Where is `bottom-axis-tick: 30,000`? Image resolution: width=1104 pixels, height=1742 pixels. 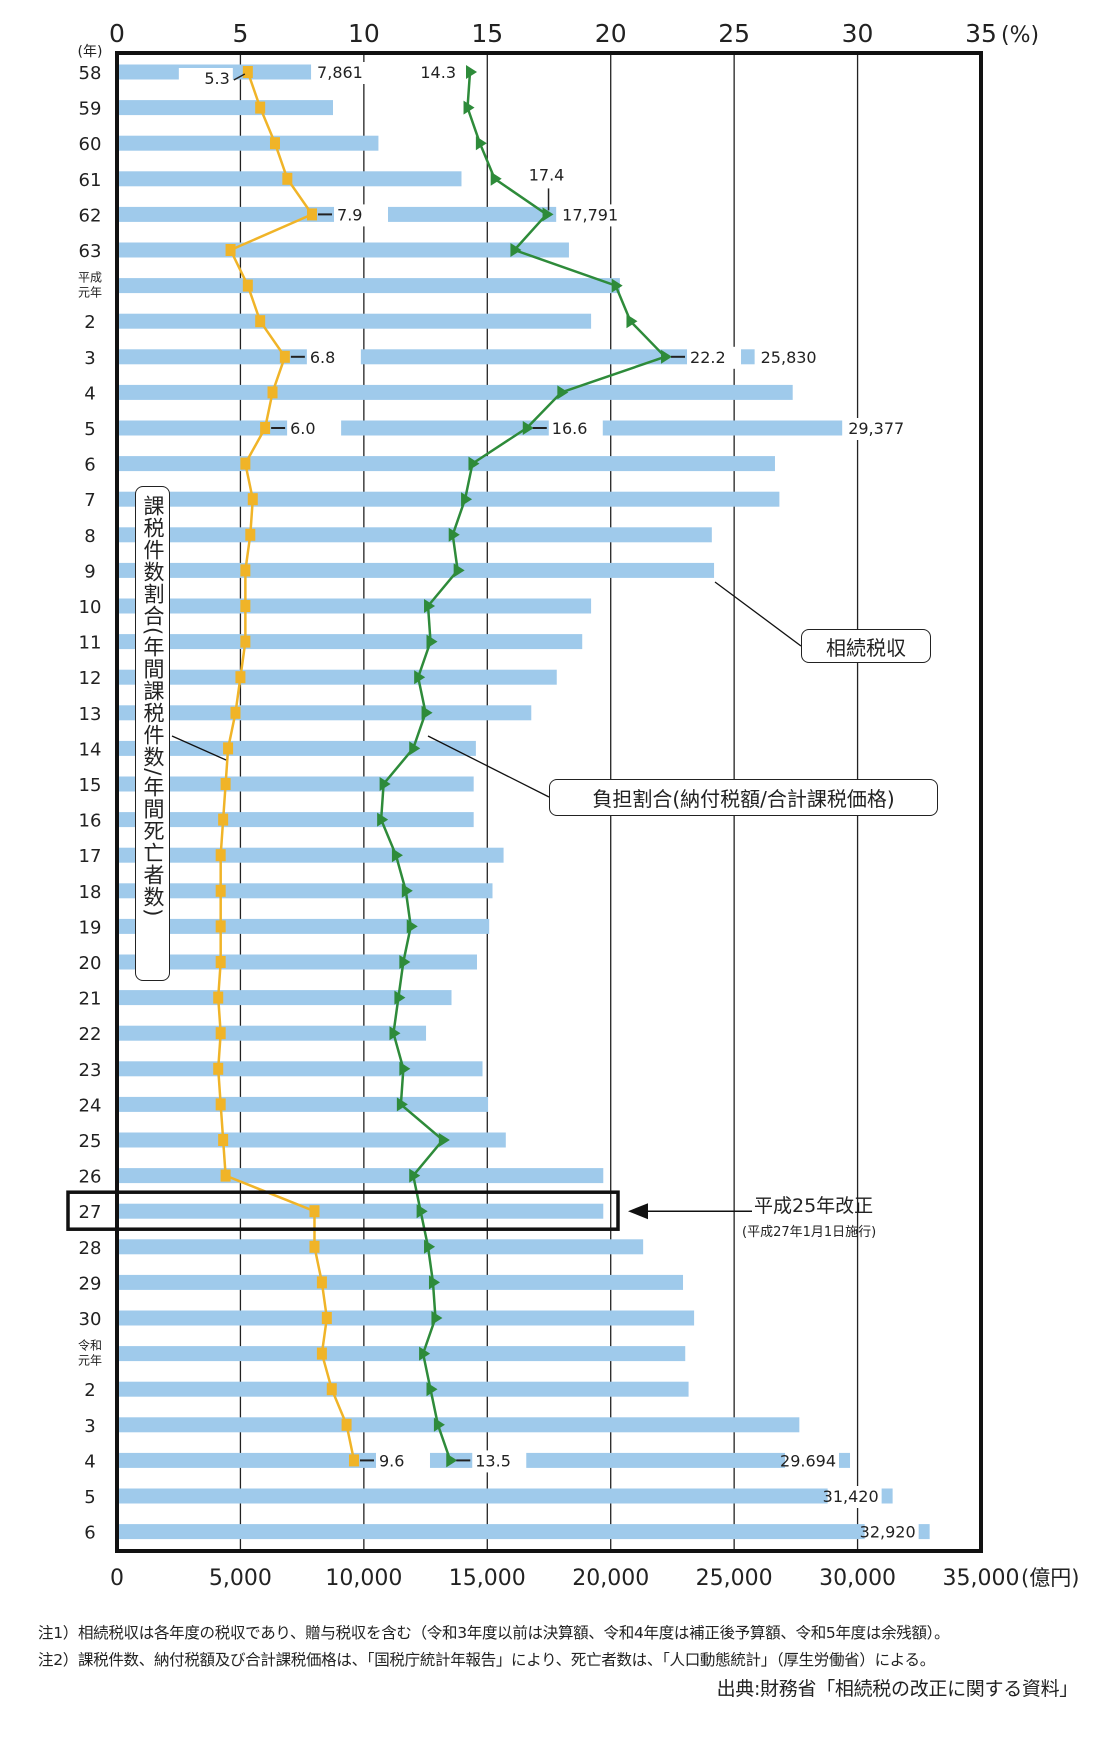
bottom-axis-tick: 30,000 is located at coordinates (857, 1578).